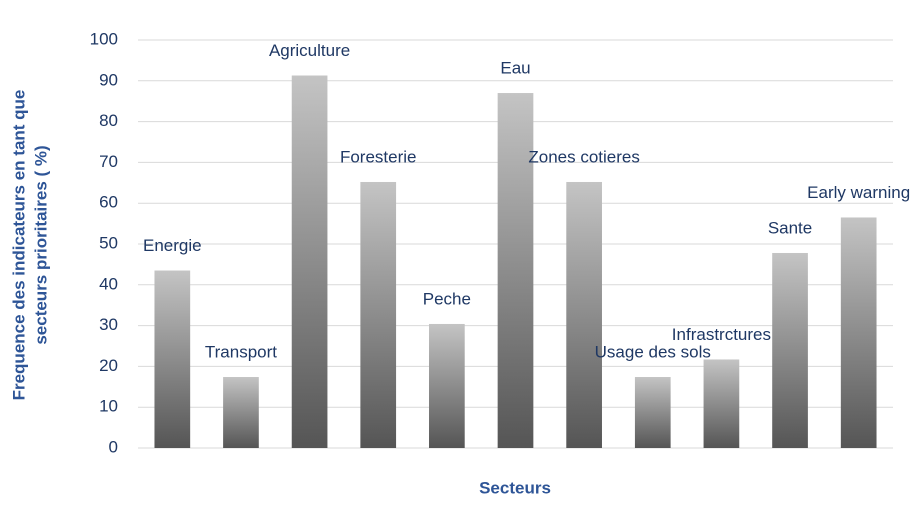  I want to click on y-tick-label: 50, so click(108, 242).